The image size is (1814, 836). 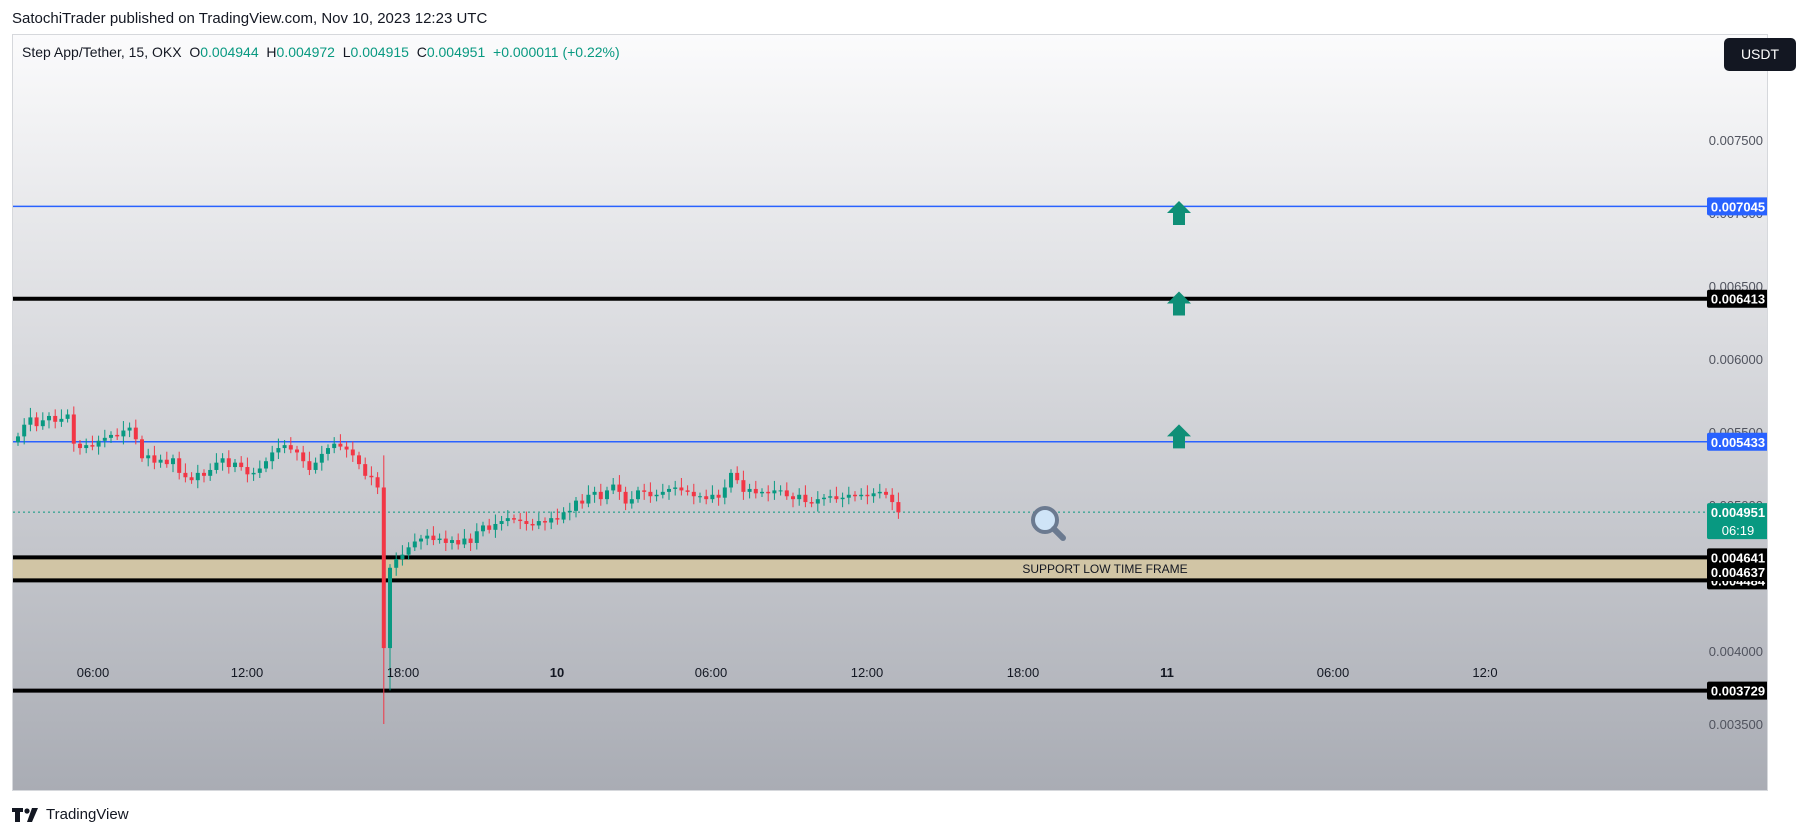 What do you see at coordinates (556, 52) in the screenshot?
I see `legend-change: +0.000011 (+0.22%)` at bounding box center [556, 52].